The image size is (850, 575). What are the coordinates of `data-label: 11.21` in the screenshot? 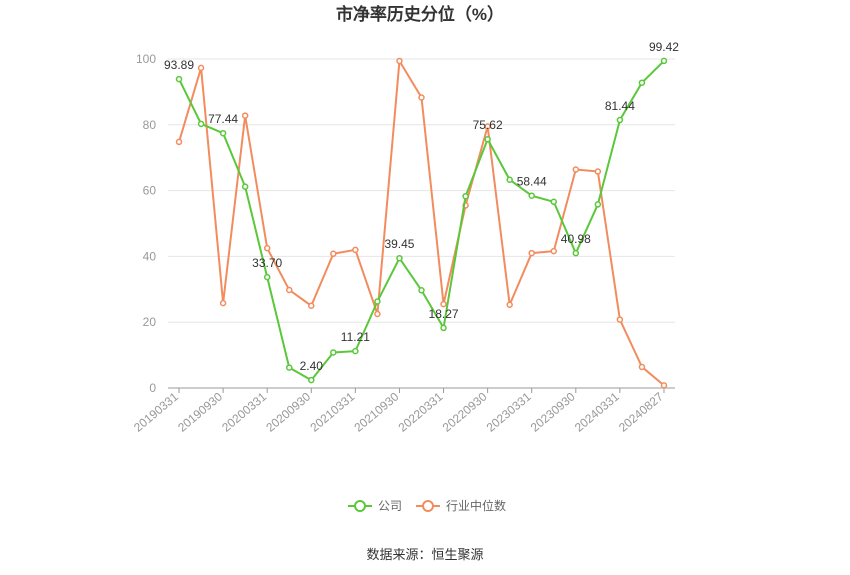 It's located at (355, 337).